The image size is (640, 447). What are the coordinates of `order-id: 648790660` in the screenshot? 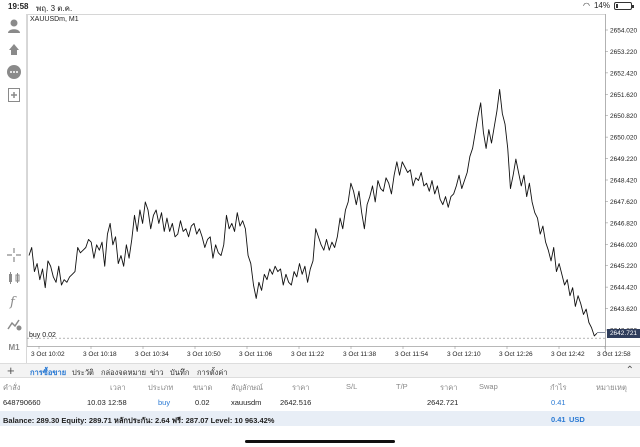 It's located at (22, 402).